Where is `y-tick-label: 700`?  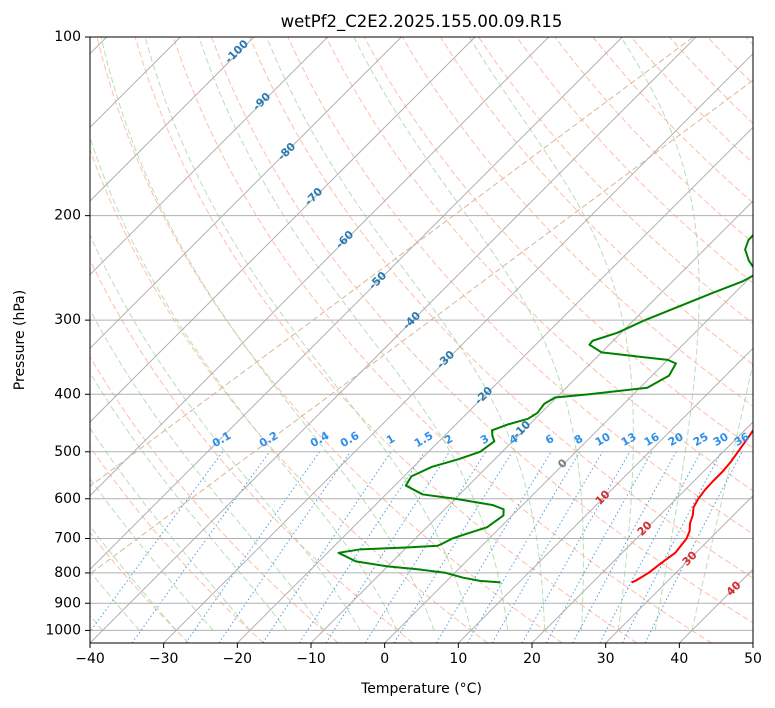
y-tick-label: 700 is located at coordinates (67, 539).